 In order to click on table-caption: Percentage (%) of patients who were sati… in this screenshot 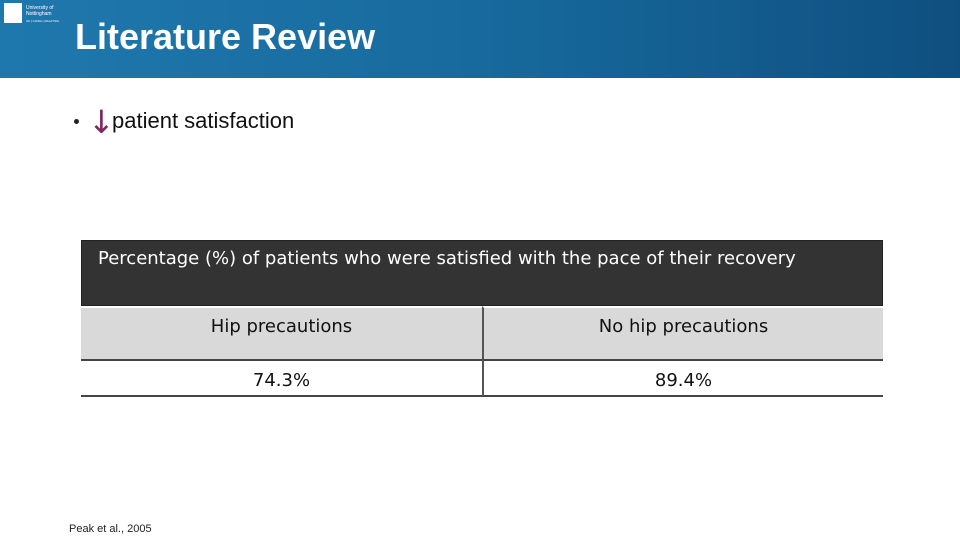, I will do `click(482, 273)`.